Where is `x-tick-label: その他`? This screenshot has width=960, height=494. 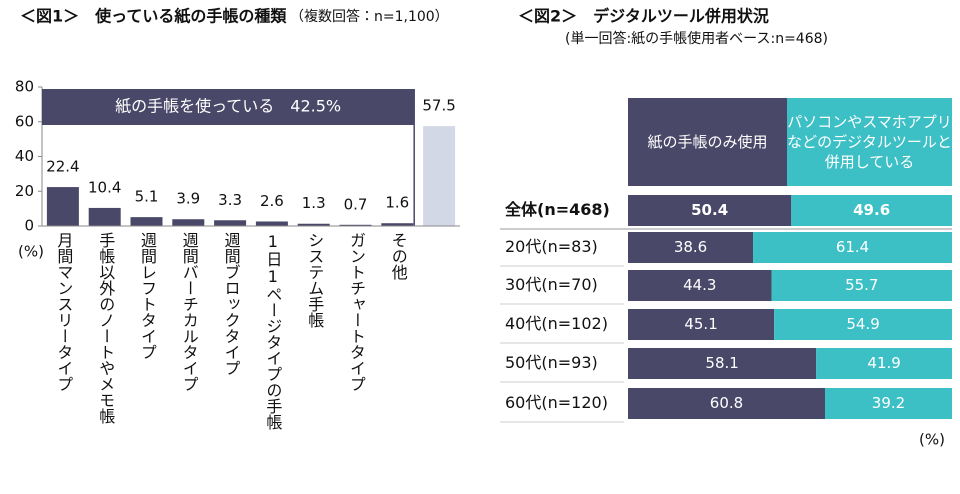 x-tick-label: その他 is located at coordinates (398, 256).